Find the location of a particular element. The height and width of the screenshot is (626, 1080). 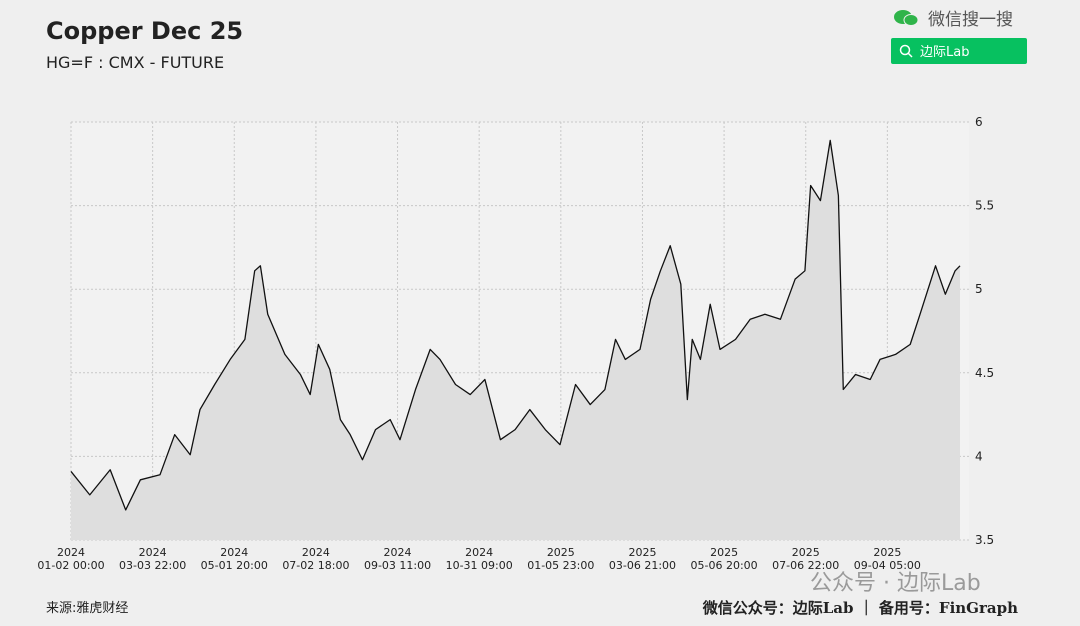

y-tick-label: 4 is located at coordinates (979, 456).